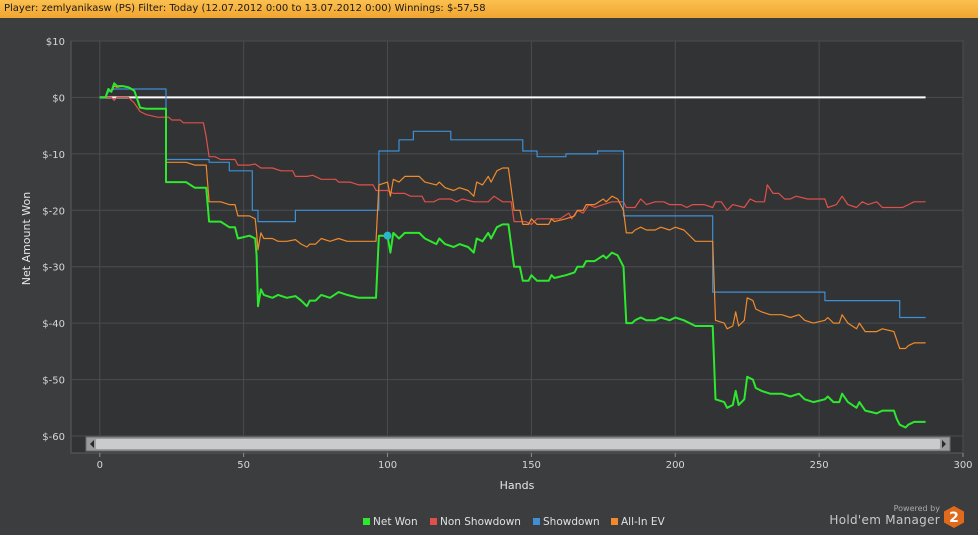 This screenshot has height=535, width=978. Describe the element at coordinates (395, 522) in the screenshot. I see `legend-label: Net Won` at that location.